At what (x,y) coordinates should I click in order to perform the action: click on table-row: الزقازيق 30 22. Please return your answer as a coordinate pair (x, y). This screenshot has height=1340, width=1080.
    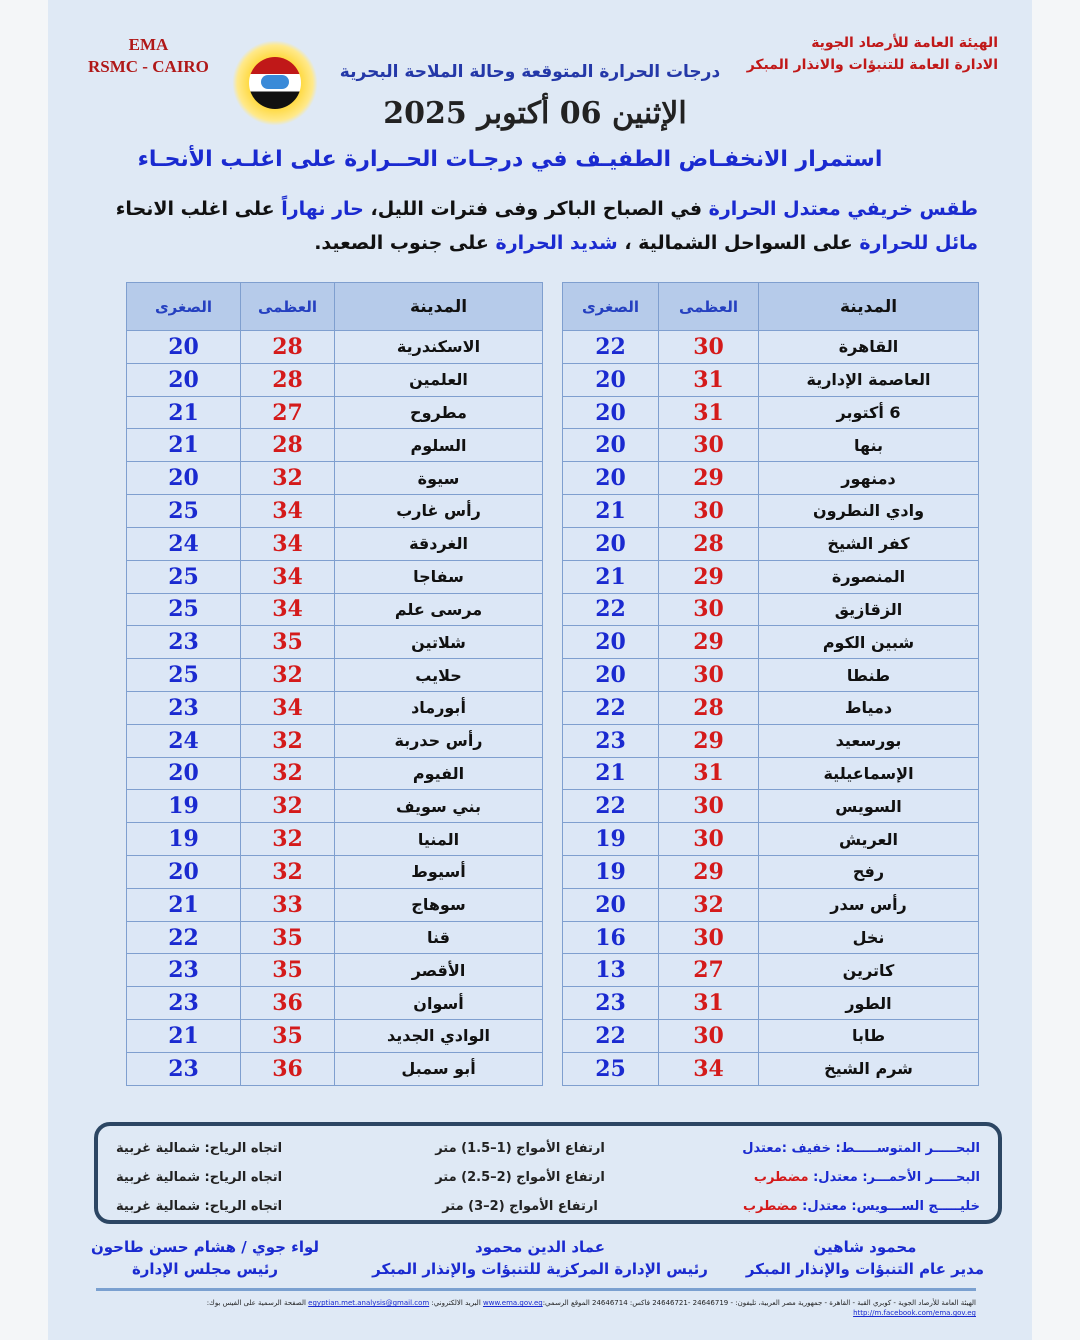
    Looking at the image, I should click on (770, 609).